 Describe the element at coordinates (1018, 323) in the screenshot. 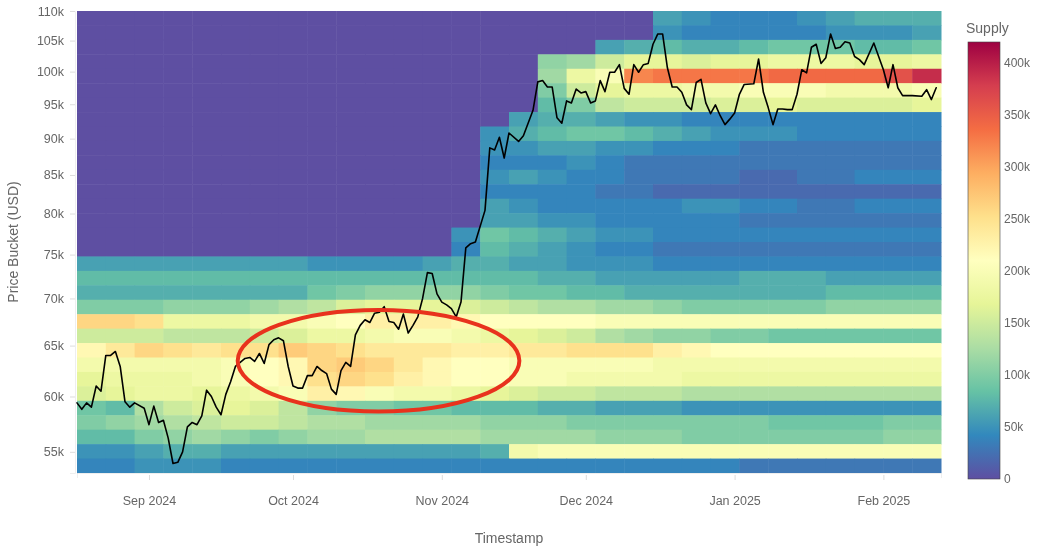

I see `color-bar-label: 150k` at that location.